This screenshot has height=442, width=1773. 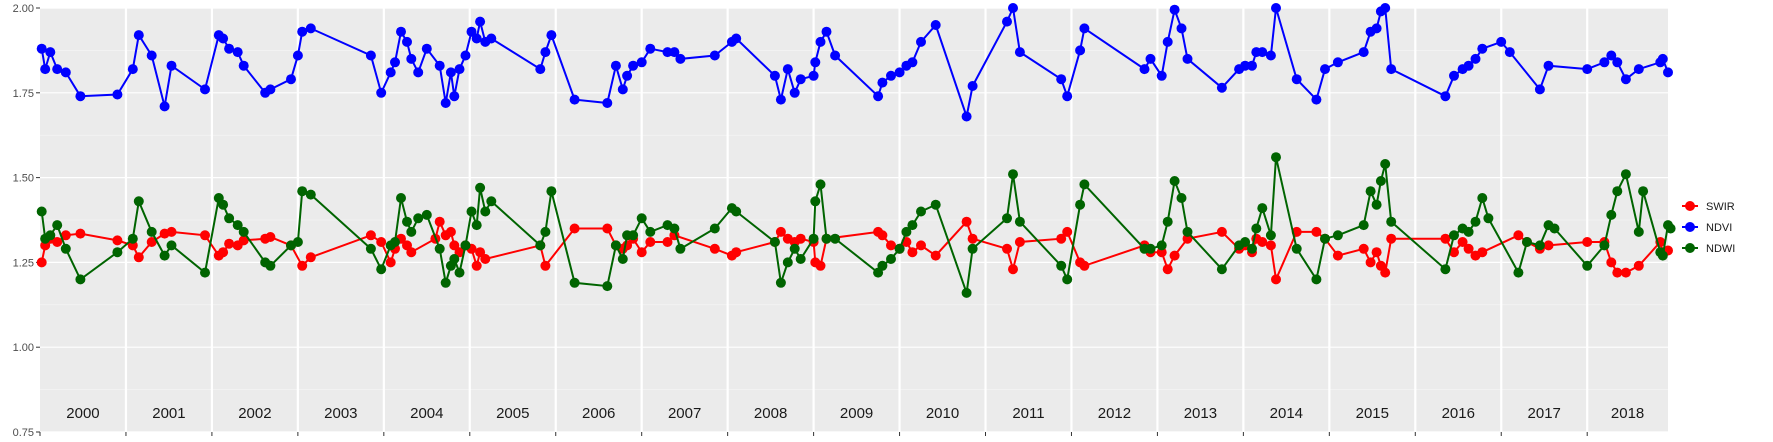 What do you see at coordinates (813, 434) in the screenshot?
I see `x-axis` at bounding box center [813, 434].